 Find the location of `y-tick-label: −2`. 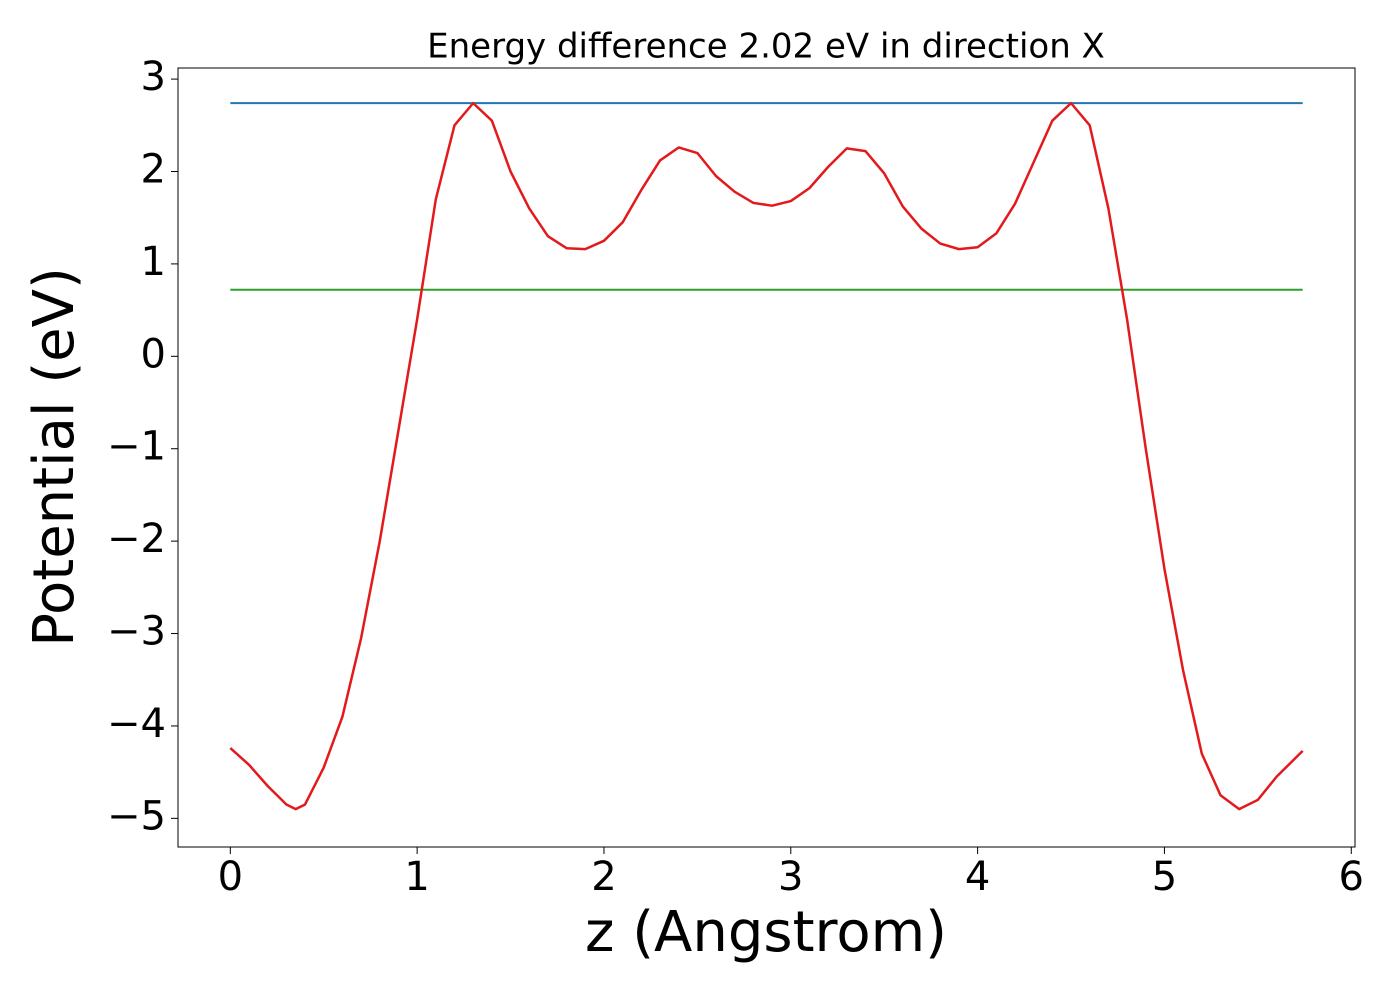

y-tick-label: −2 is located at coordinates (136, 539).